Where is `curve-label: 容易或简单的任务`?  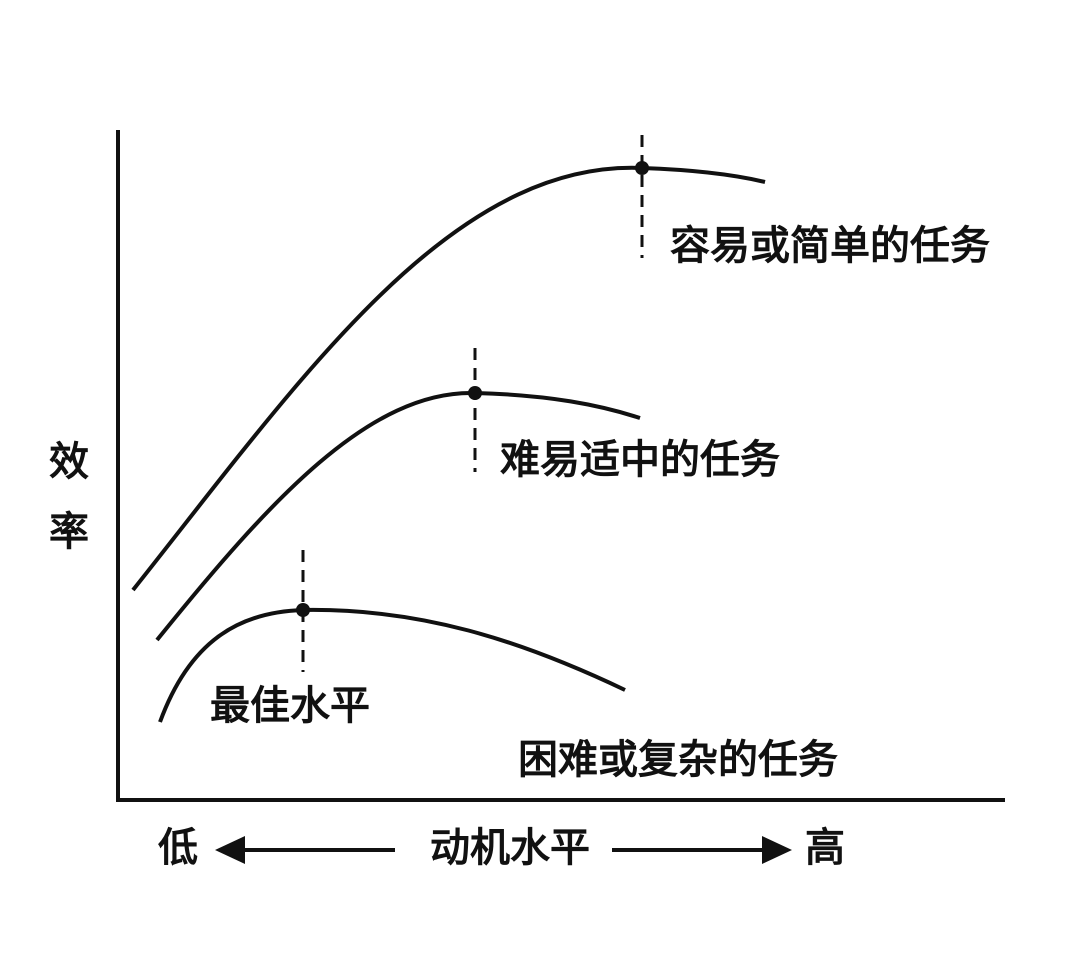
curve-label: 容易或简单的任务 is located at coordinates (830, 246).